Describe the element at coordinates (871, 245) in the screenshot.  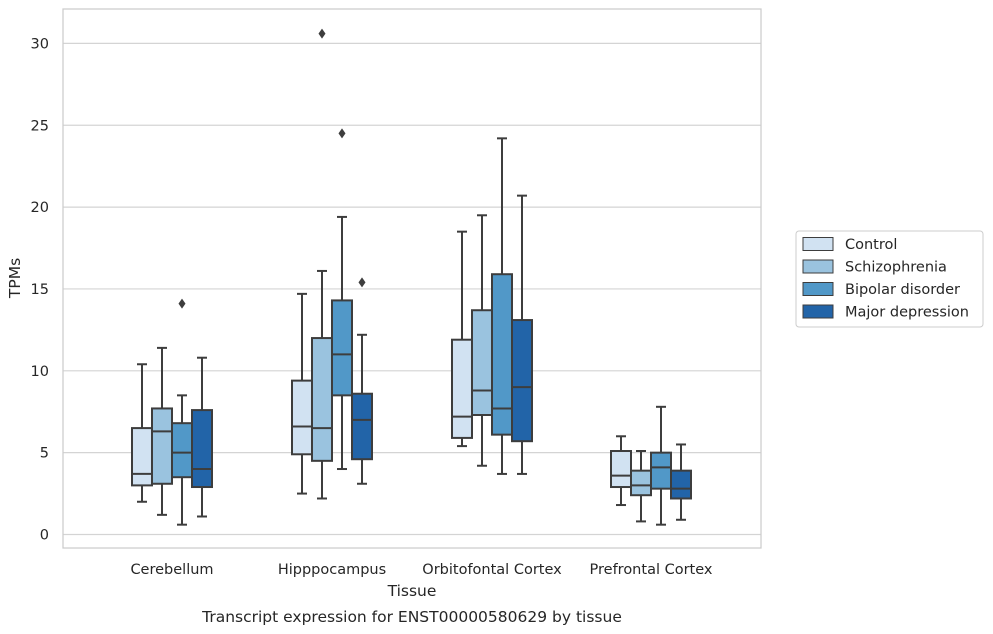
I see `legend-label: Control` at that location.